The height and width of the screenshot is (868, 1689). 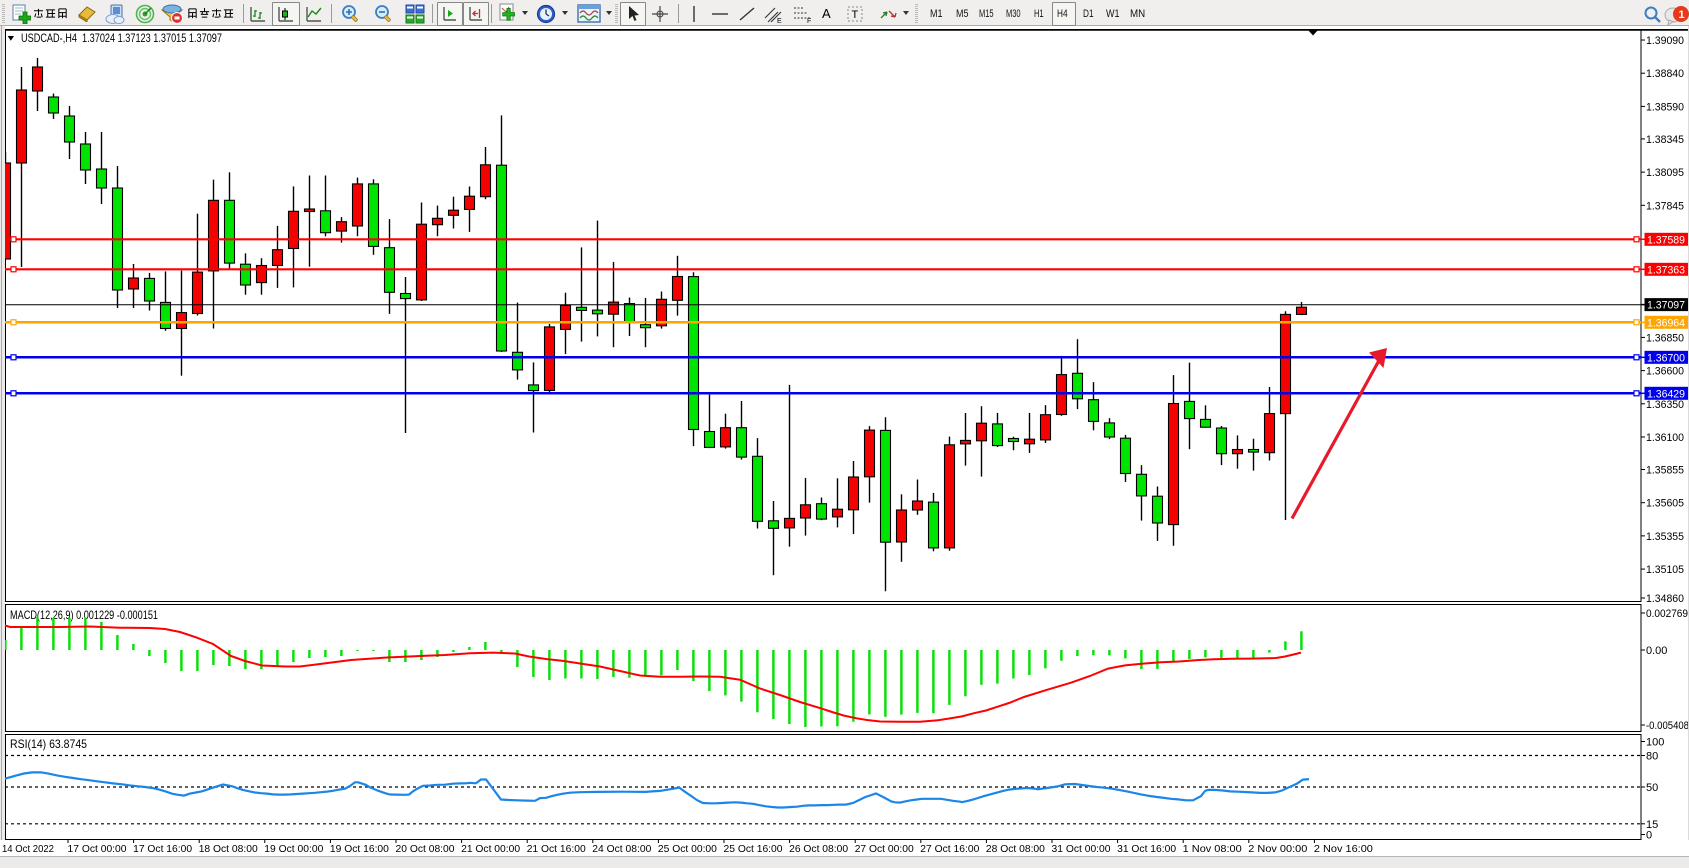 I want to click on svg-text: 18 Oct 08:00, so click(x=228, y=849).